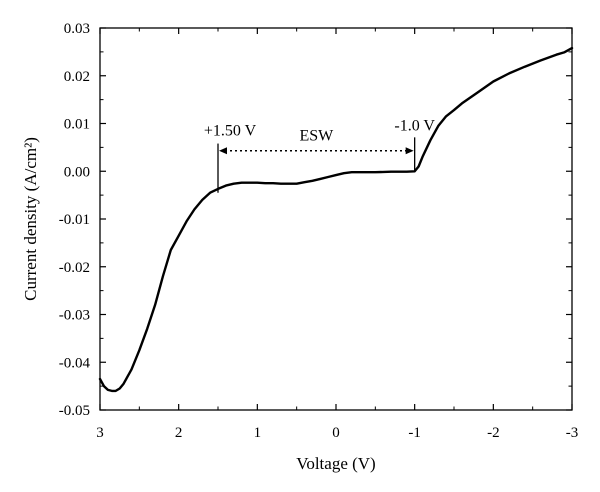 The height and width of the screenshot is (492, 600). I want to click on x-tick-label: 3, so click(100, 433).